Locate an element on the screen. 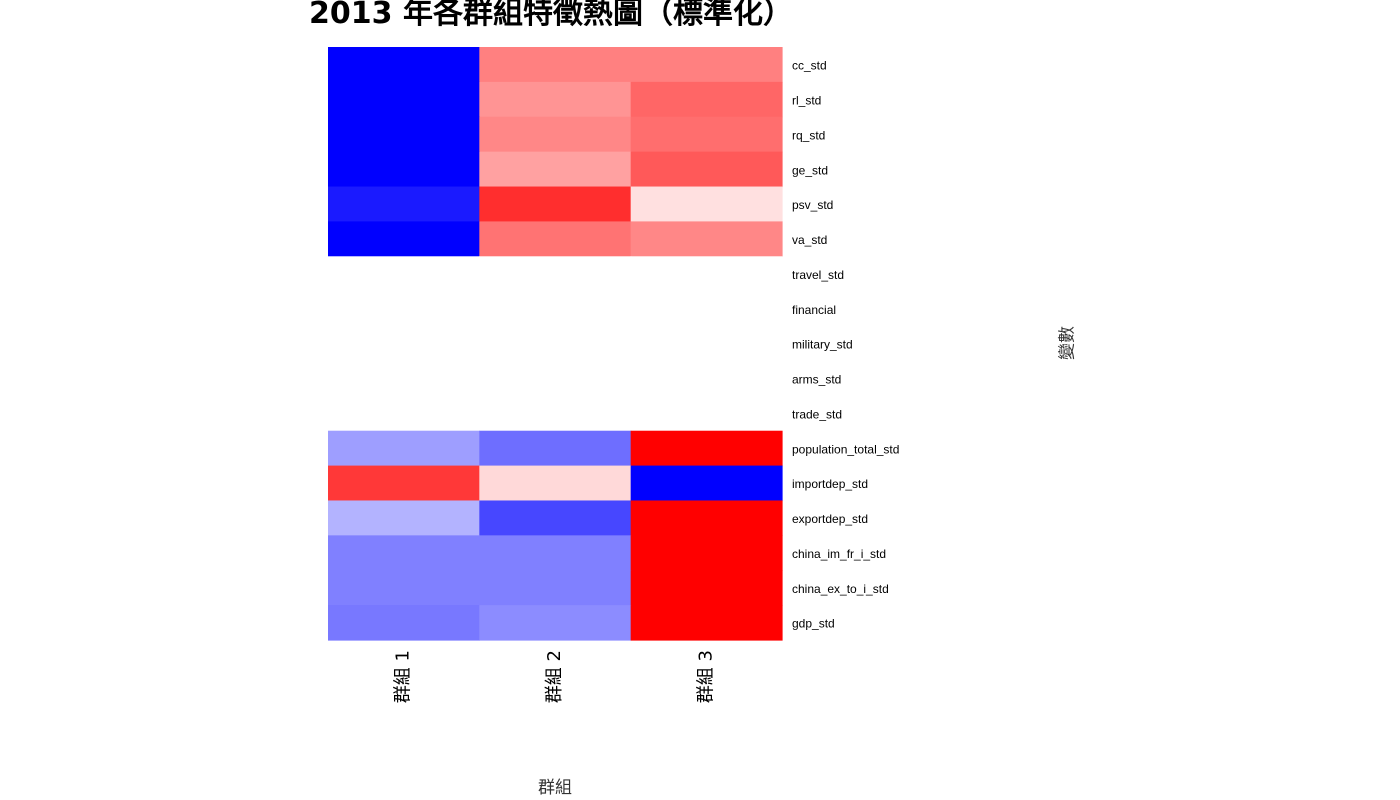 This screenshot has height=800, width=1400. heatmap-cell-trade_std-col3 is located at coordinates (706, 413).